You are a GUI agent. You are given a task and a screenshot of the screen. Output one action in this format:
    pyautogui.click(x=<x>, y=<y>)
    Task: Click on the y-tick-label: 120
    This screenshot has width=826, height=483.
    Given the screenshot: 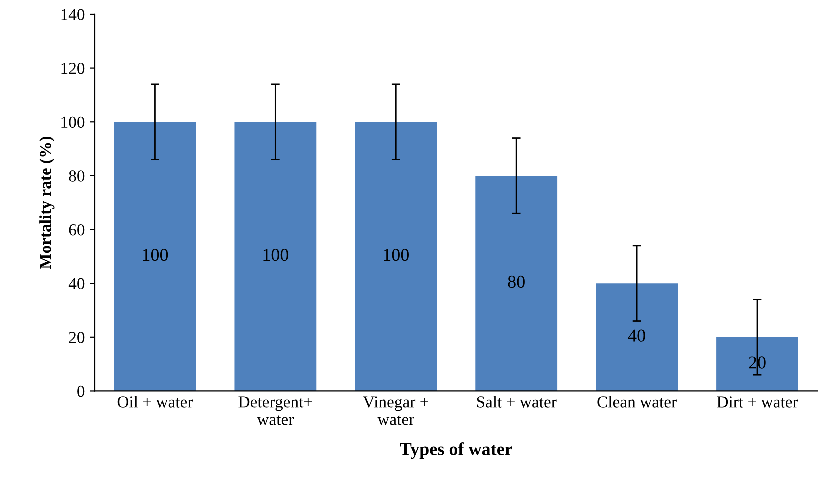 What is the action you would take?
    pyautogui.click(x=73, y=68)
    